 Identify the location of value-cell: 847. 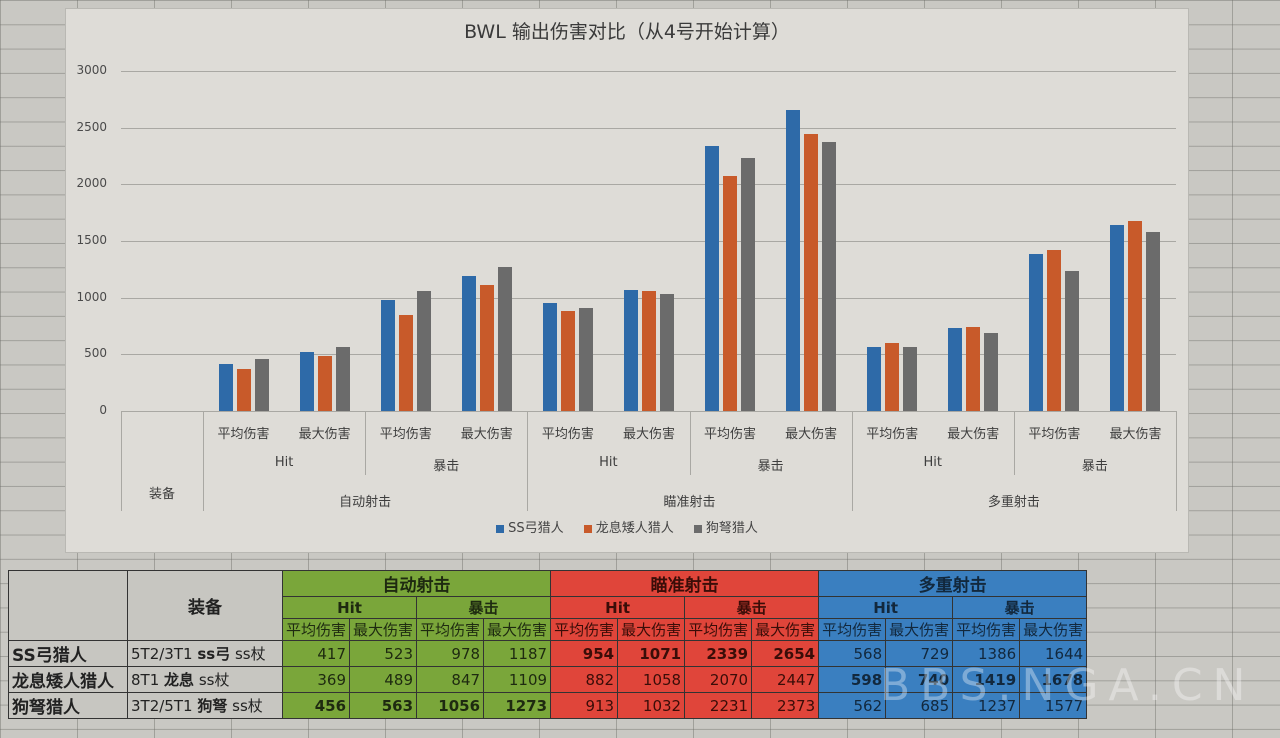
(450, 679).